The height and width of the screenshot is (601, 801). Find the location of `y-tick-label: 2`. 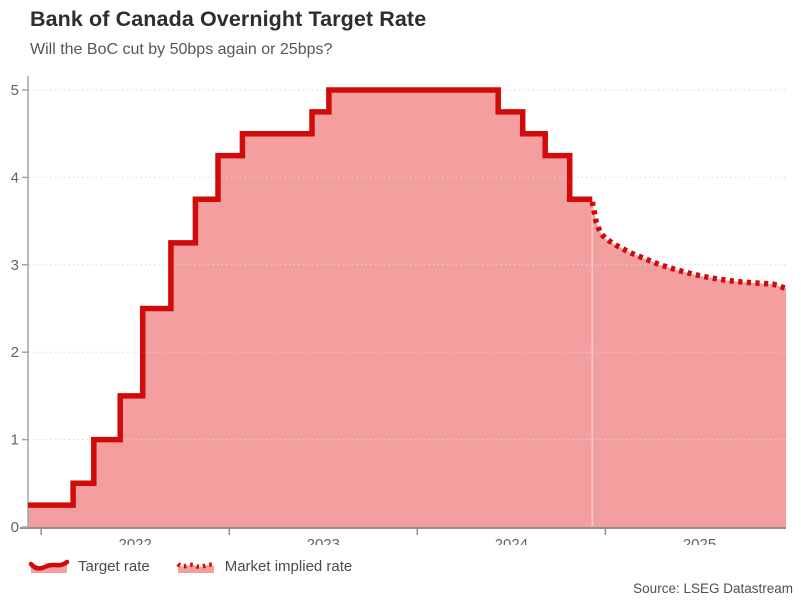

y-tick-label: 2 is located at coordinates (15, 352).